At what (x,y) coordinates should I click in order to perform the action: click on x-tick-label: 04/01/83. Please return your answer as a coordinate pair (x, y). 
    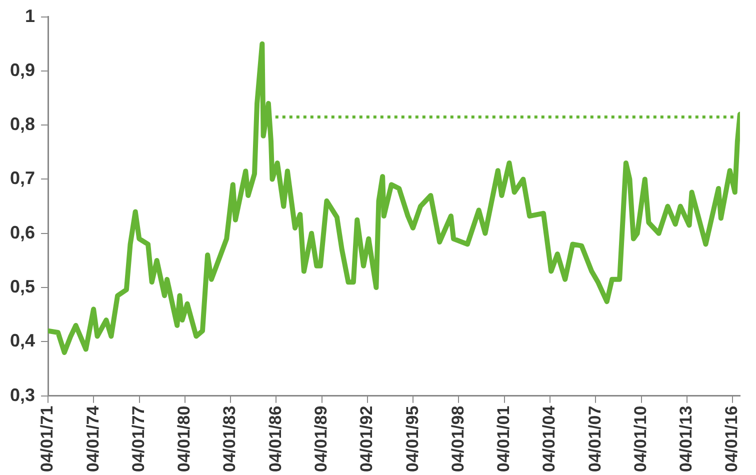
    Looking at the image, I should click on (230, 439).